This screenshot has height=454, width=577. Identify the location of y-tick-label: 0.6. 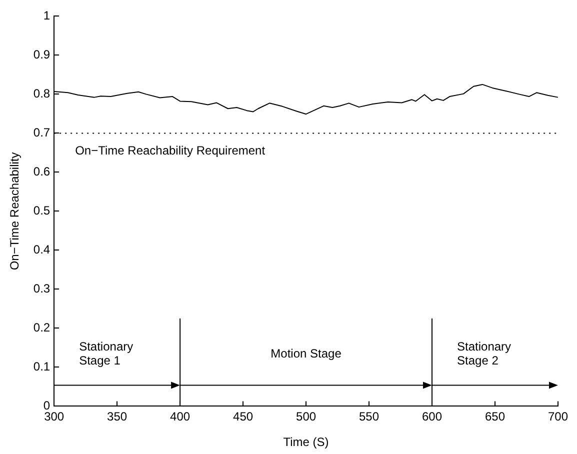
(41, 171).